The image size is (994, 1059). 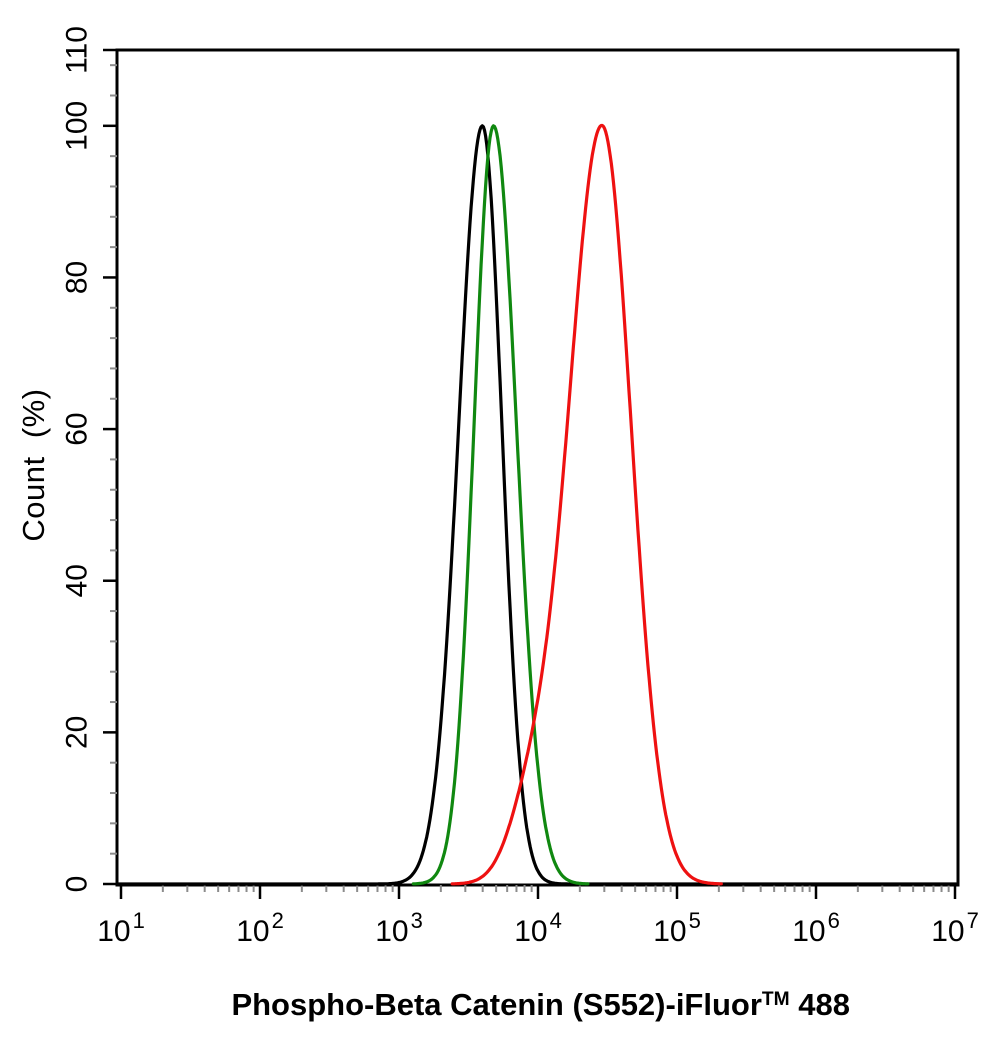 What do you see at coordinates (77, 277) in the screenshot?
I see `y-tick-label: 80` at bounding box center [77, 277].